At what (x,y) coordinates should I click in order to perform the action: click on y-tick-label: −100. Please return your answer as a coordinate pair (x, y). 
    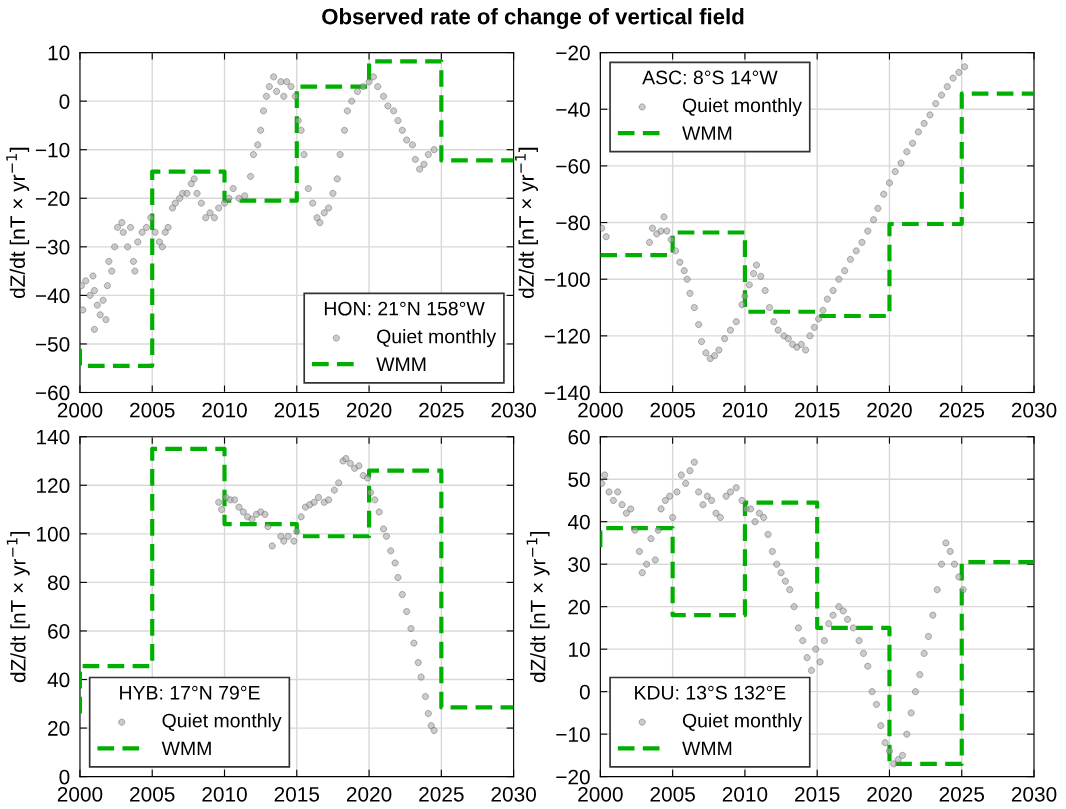
    Looking at the image, I should click on (567, 279).